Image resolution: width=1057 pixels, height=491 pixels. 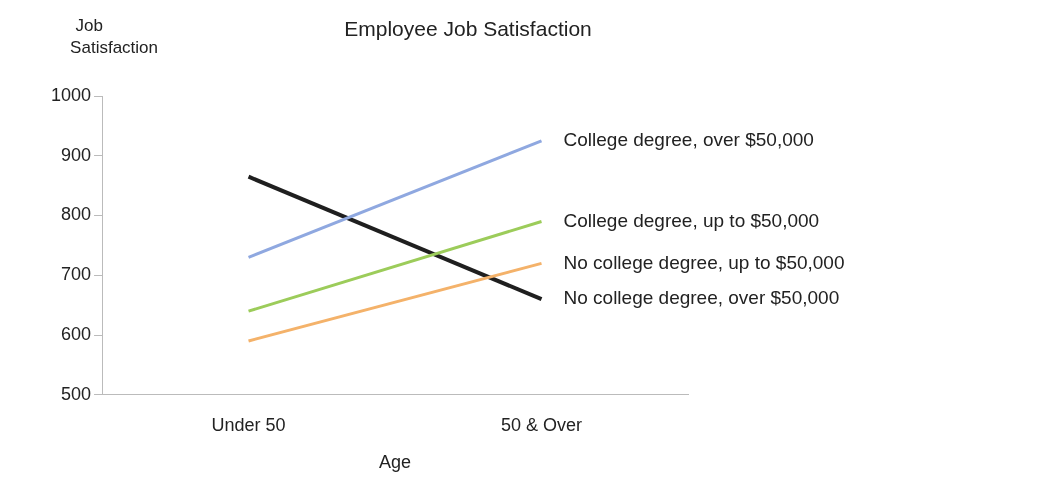 I want to click on chart-title: Employee Job Satisfaction, so click(x=468, y=28).